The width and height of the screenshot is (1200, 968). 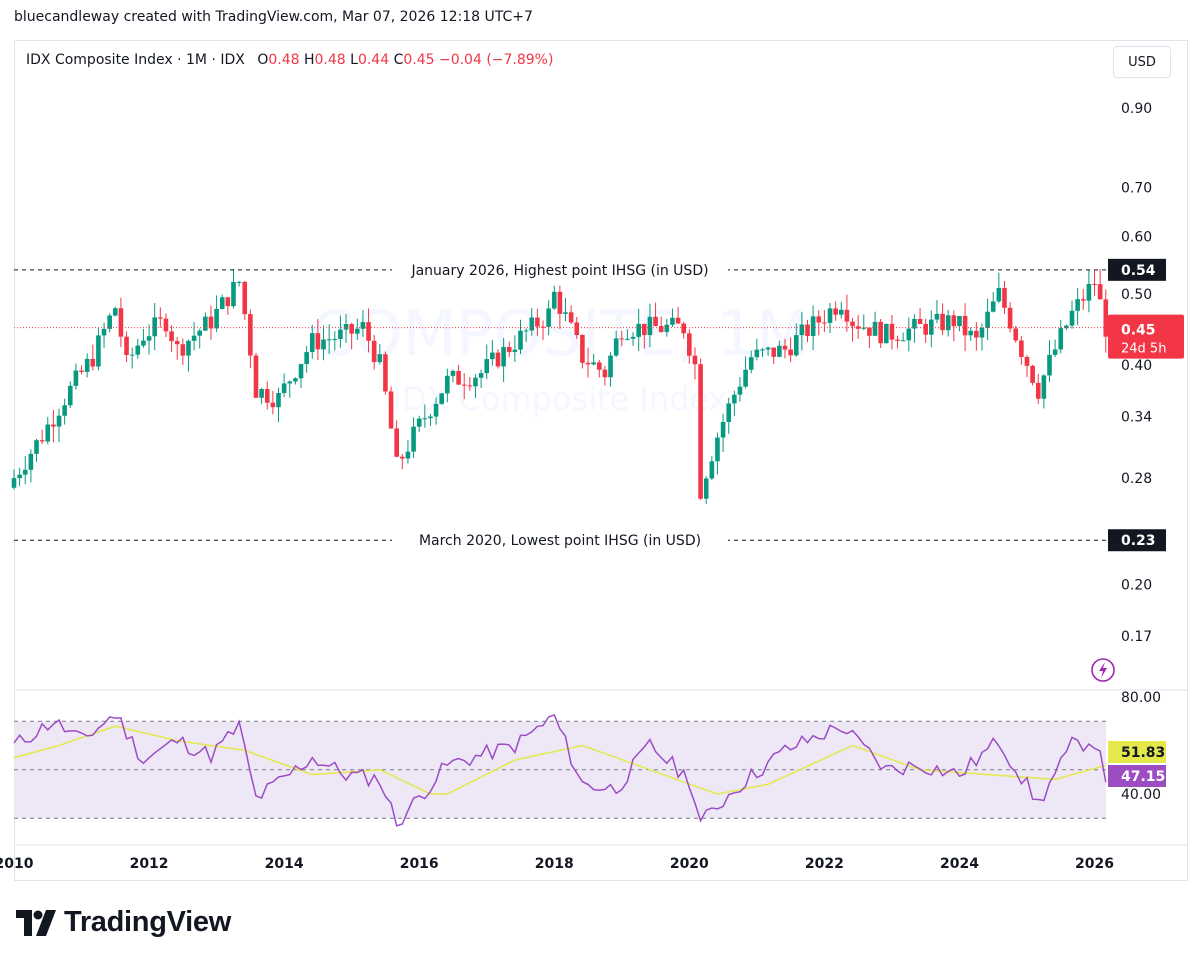 What do you see at coordinates (135, 60) in the screenshot?
I see `symbol-title: IDX Composite Index · 1M · IDX` at bounding box center [135, 60].